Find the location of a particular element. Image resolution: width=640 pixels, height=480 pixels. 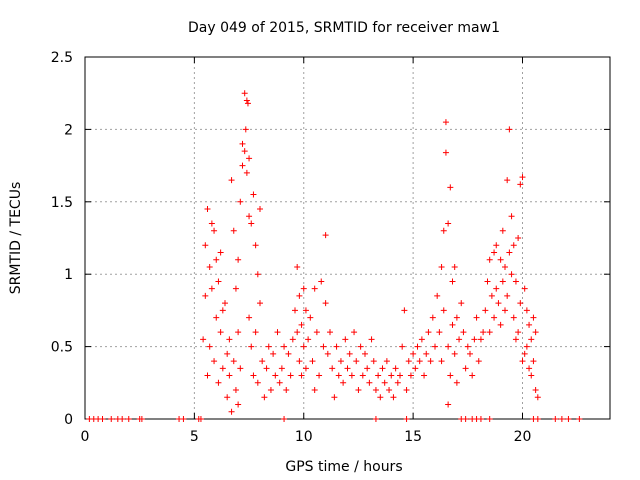

y-tick-label: 2 is located at coordinates (68, 130).